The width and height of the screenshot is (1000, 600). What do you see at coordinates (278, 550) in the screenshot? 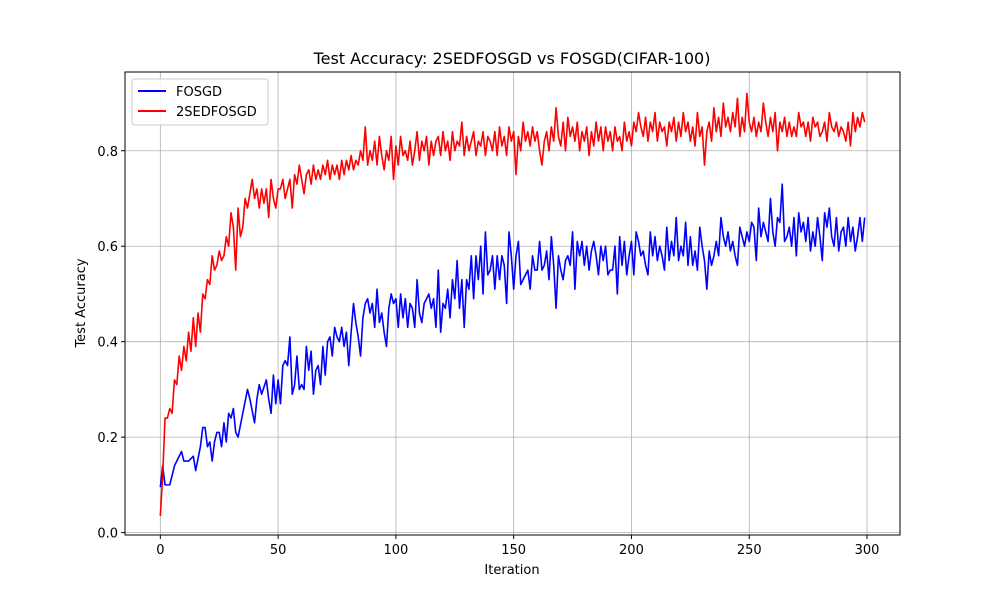
I see `x-tick-label: 50` at bounding box center [278, 550].